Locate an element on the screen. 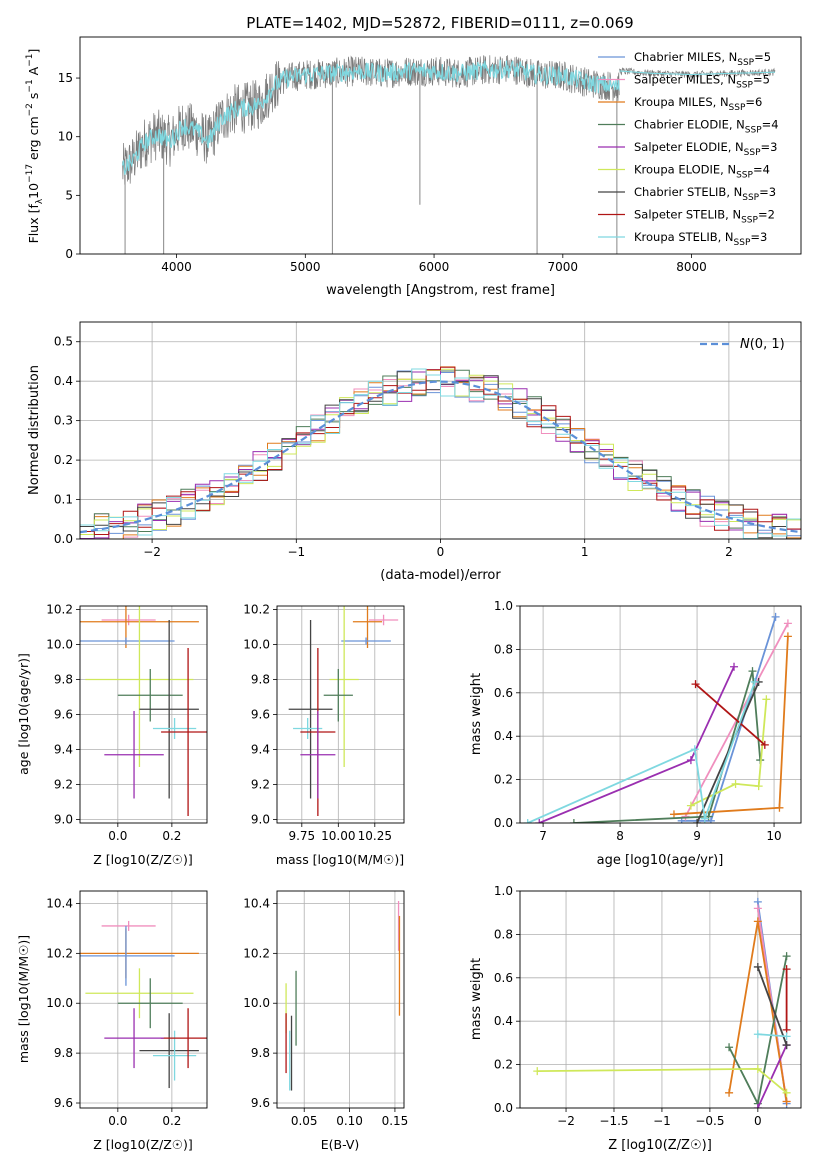  y-axis-label: mass weight is located at coordinates (476, 714).